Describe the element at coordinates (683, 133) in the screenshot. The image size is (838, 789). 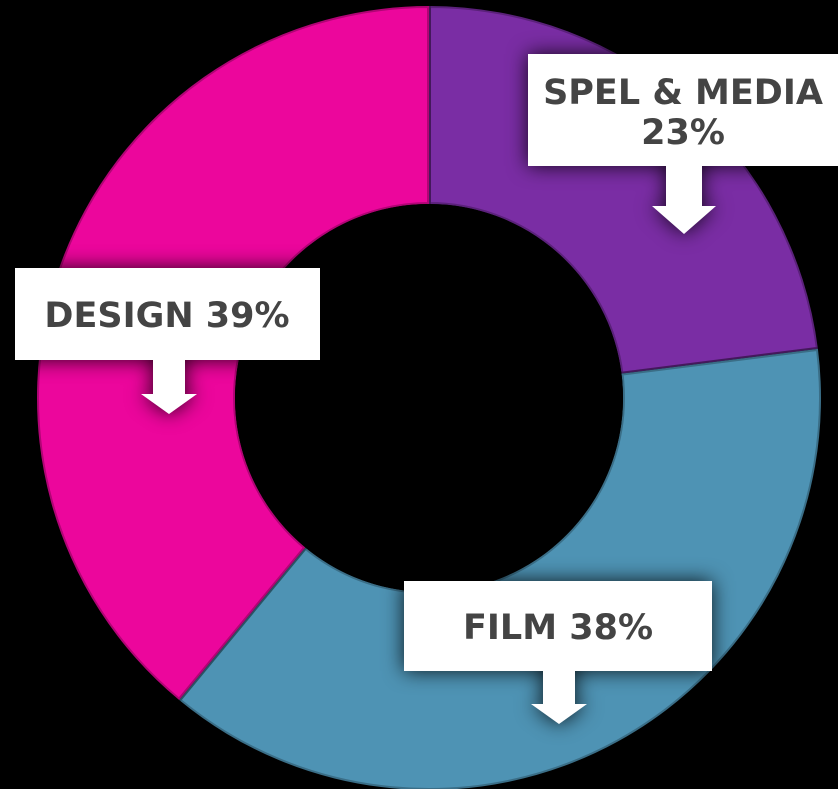
I see `label-value-spel-media: 23%` at that location.